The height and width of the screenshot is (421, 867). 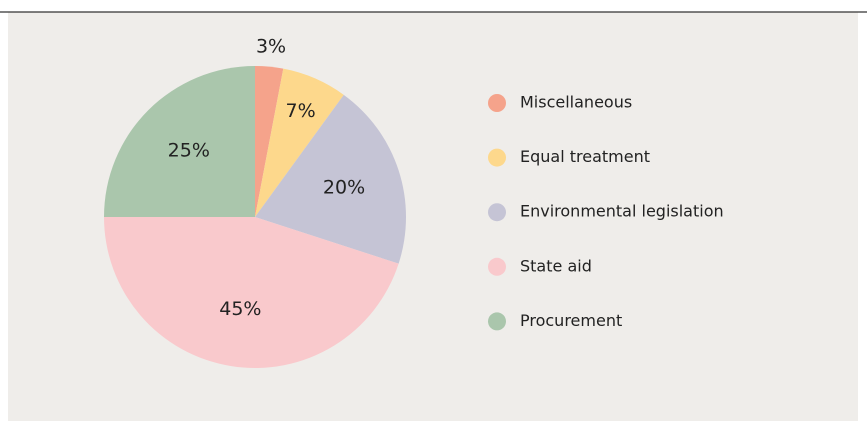 I want to click on legend-label: Equal treatment, so click(x=585, y=156).